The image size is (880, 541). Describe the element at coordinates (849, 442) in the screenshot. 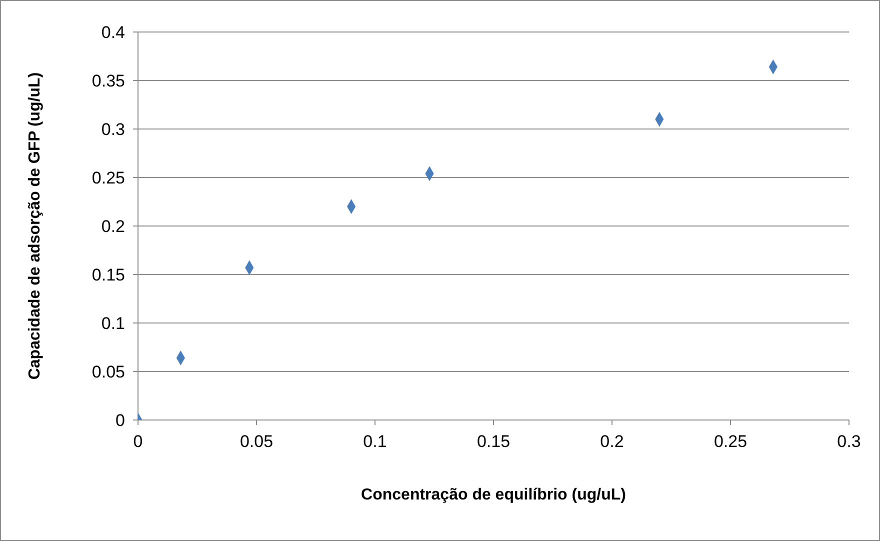

I see `x-tick-label: 0.3` at that location.